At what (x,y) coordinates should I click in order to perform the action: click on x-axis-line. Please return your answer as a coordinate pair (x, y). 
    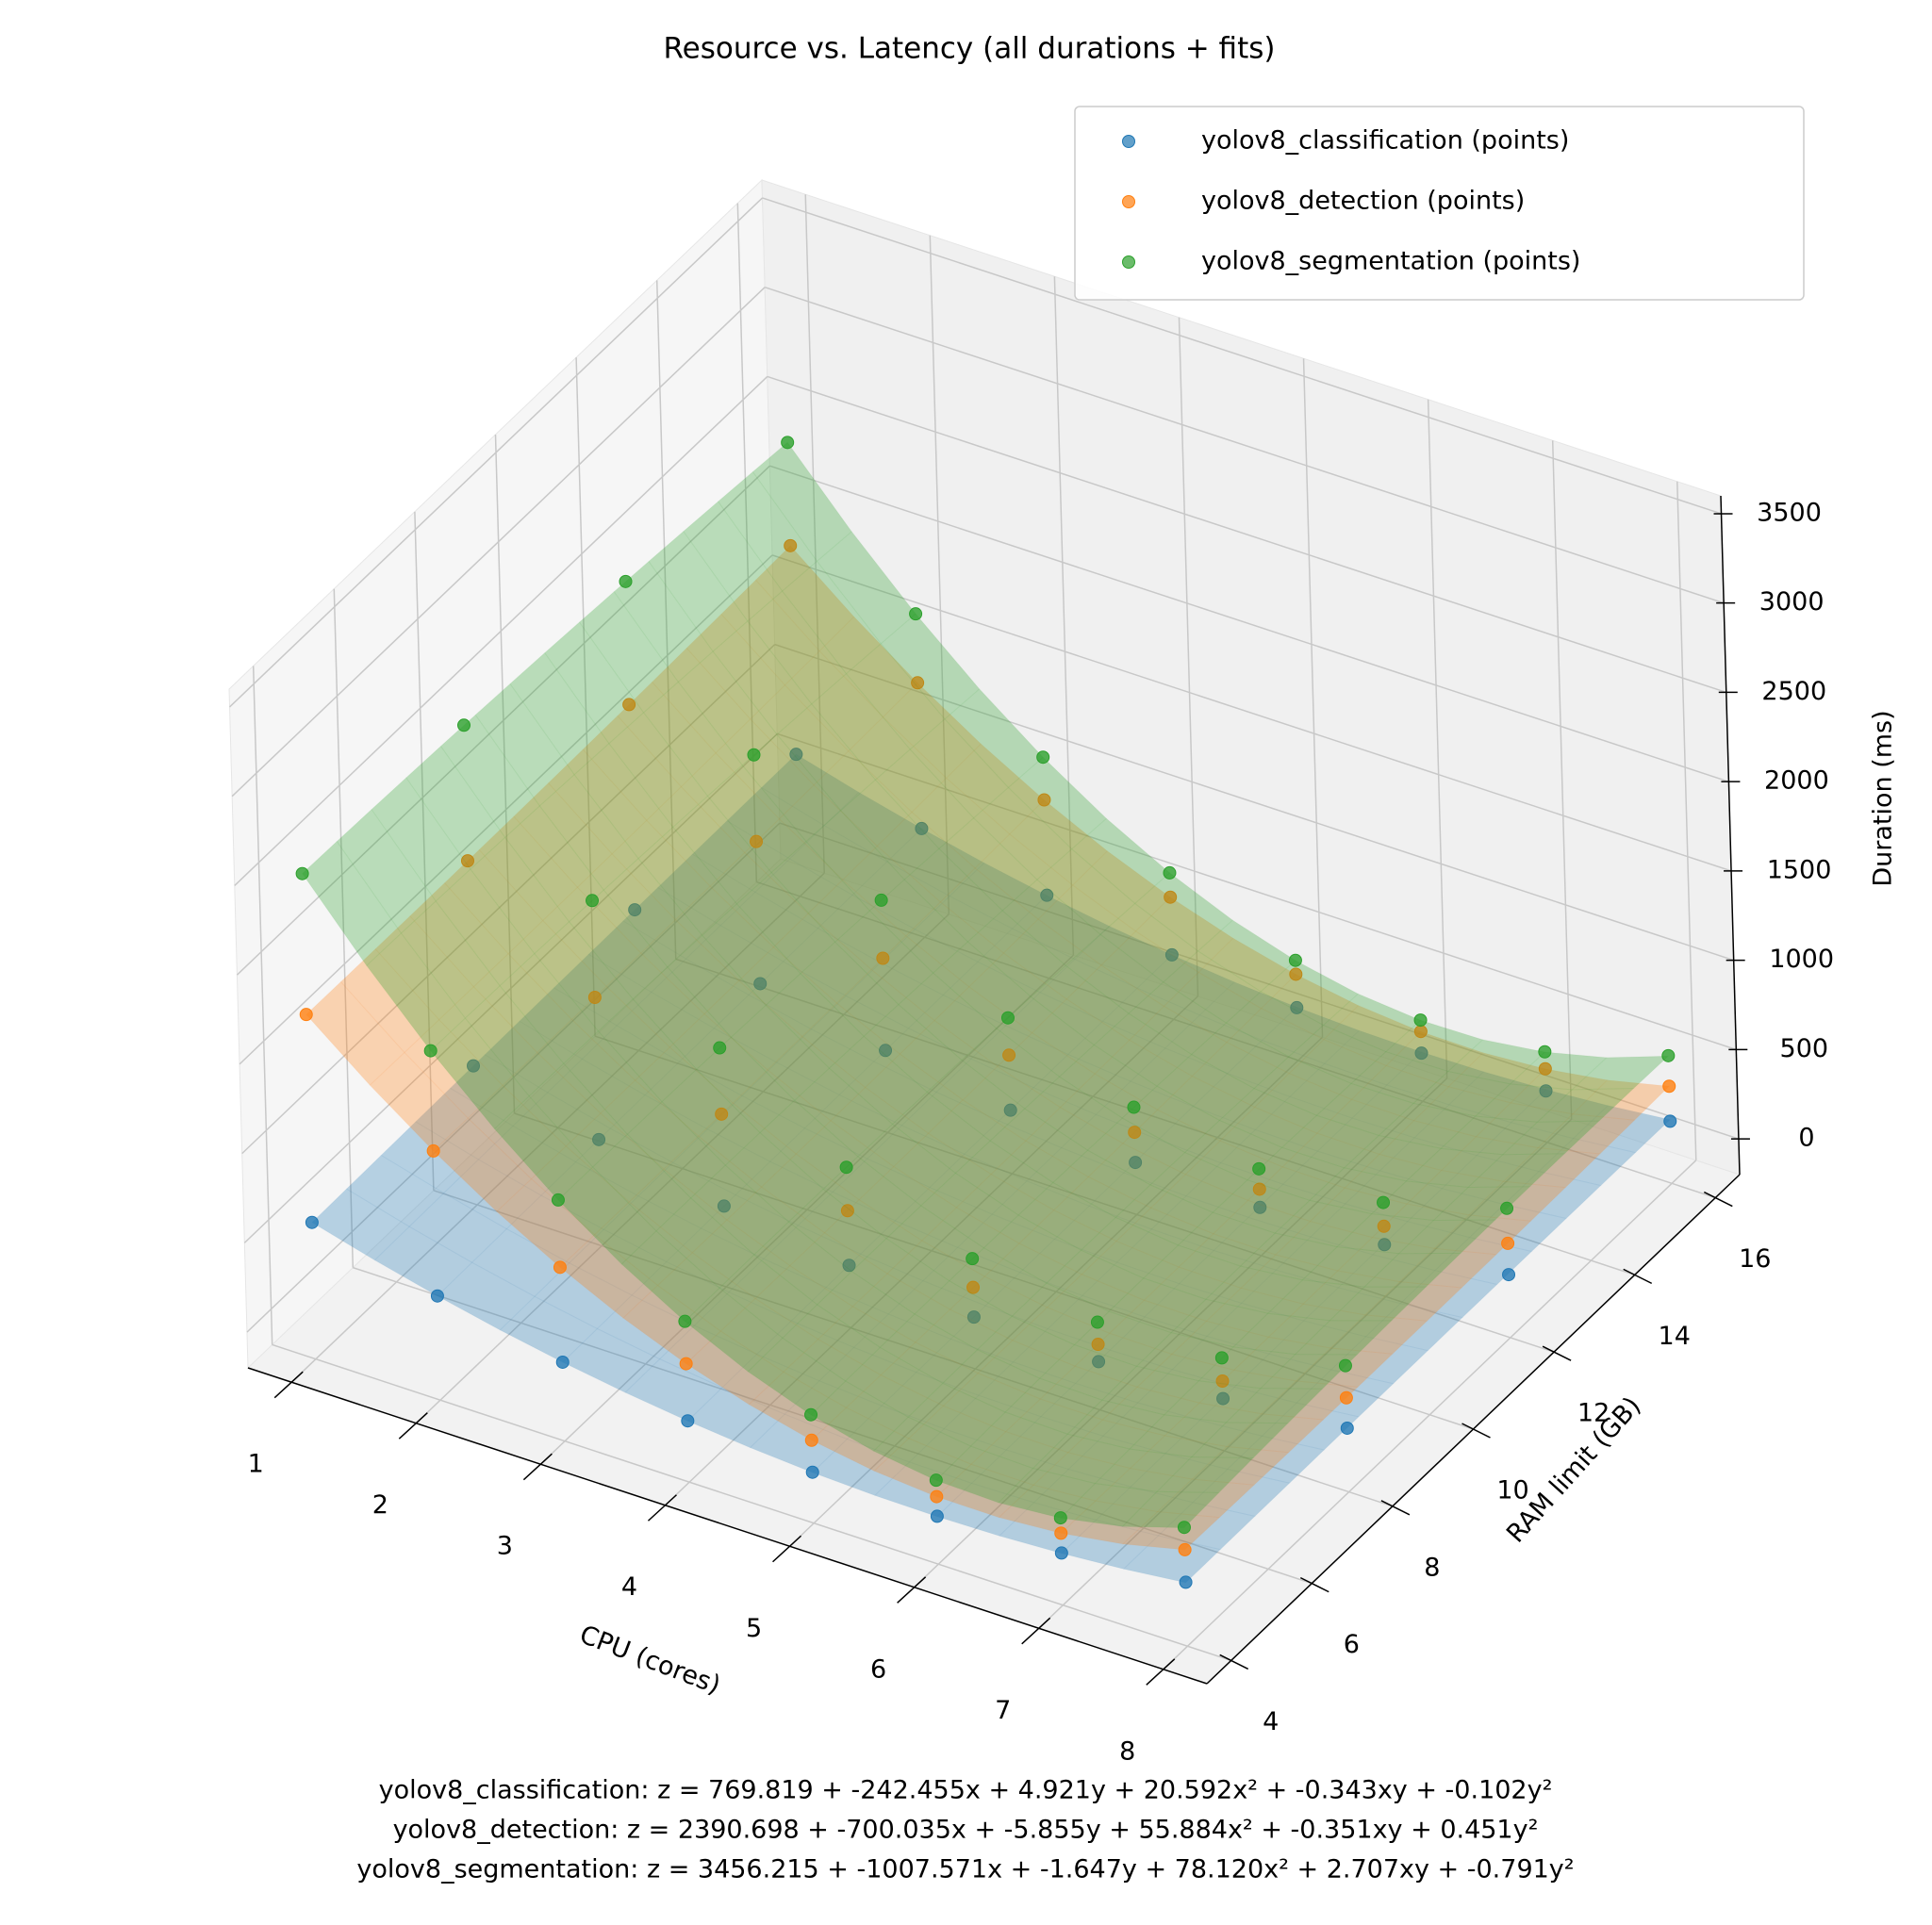
    Looking at the image, I should click on (727, 1526).